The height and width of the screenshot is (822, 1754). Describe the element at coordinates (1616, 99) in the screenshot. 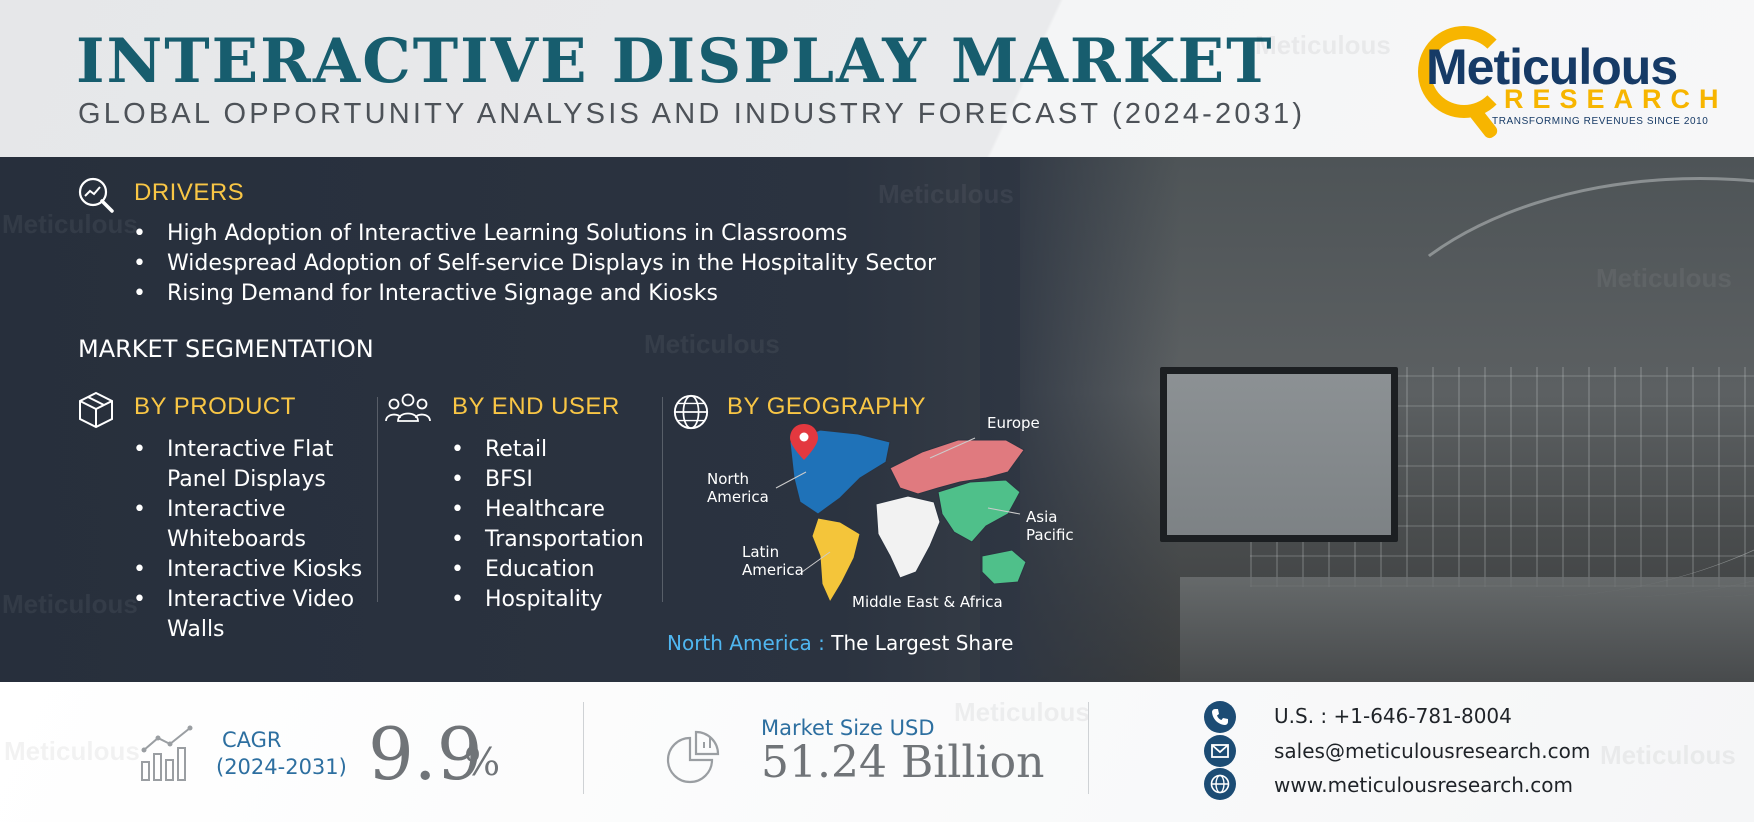

I see `logo-research: RESEARCH` at that location.